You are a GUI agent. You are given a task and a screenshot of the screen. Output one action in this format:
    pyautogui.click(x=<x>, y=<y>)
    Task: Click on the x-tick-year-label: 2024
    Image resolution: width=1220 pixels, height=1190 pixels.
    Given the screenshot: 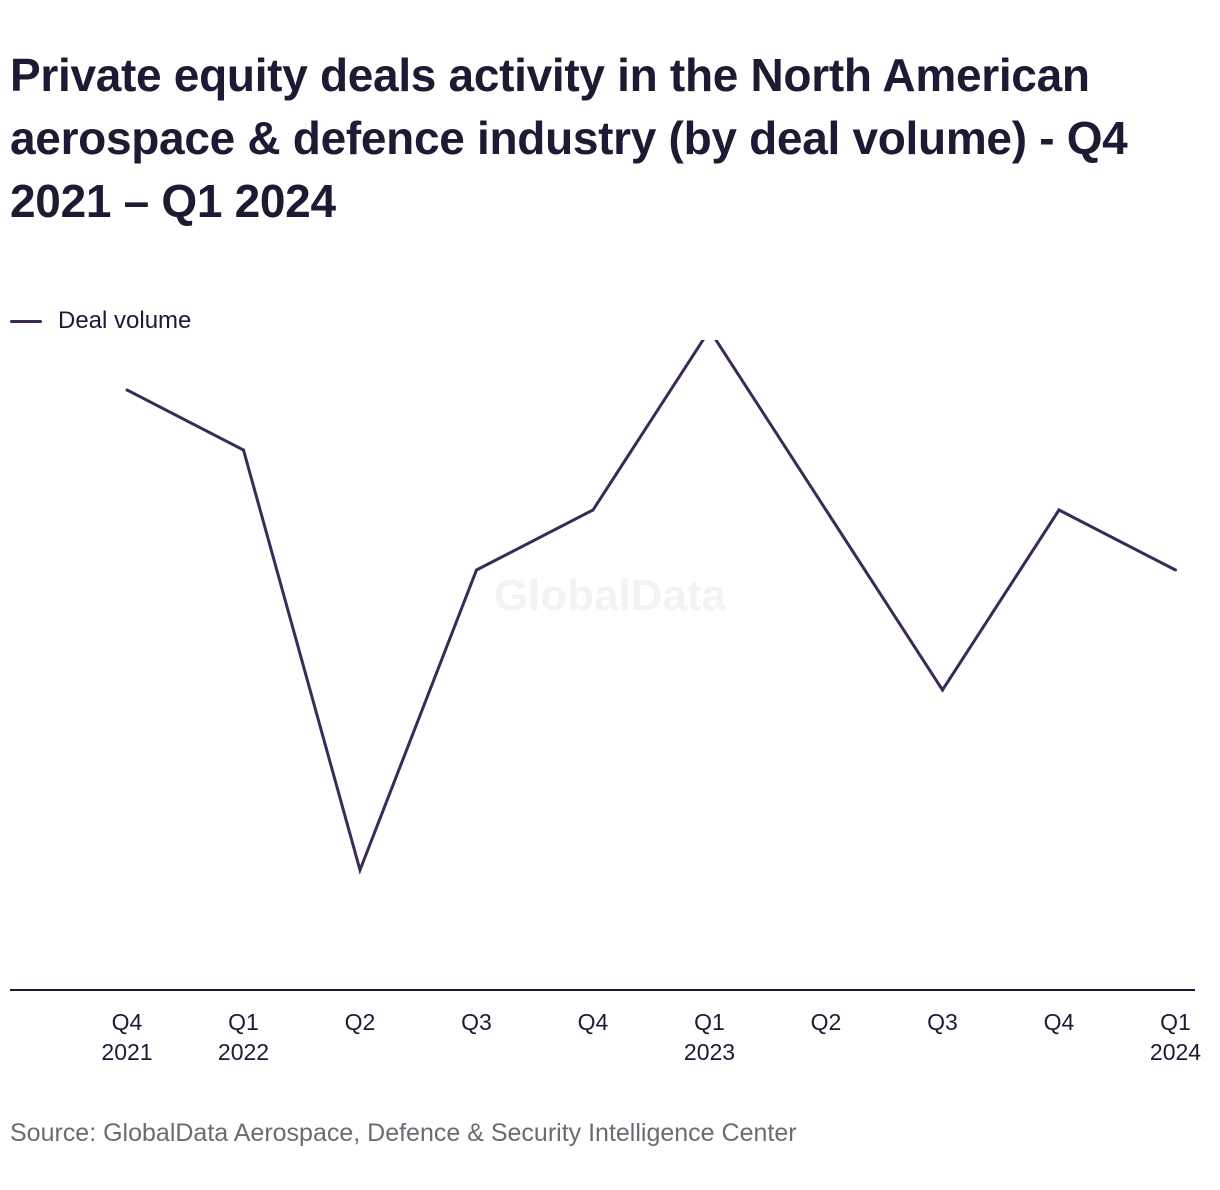 What is the action you would take?
    pyautogui.click(x=1175, y=1052)
    